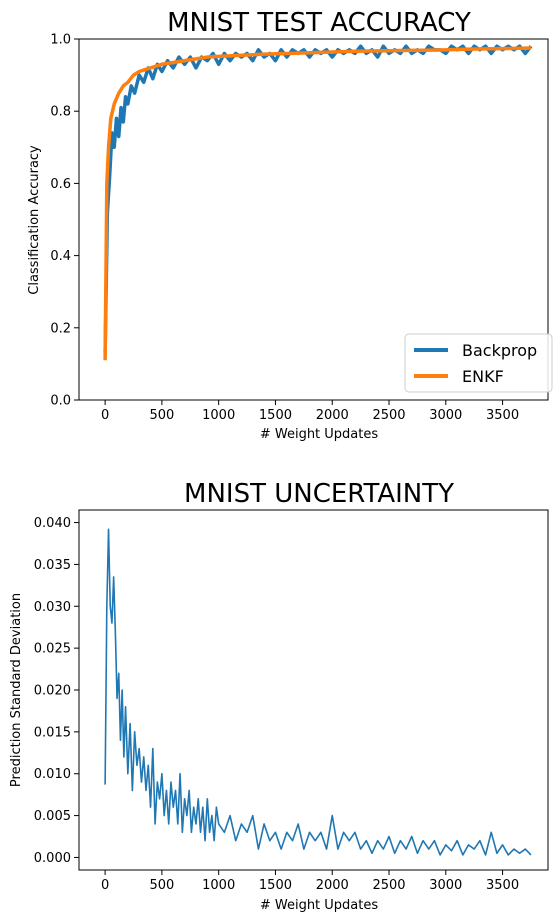 The image size is (559, 912). Describe the element at coordinates (34, 220) in the screenshot. I see `accuracy-ylabel: Classification Accuracy` at that location.